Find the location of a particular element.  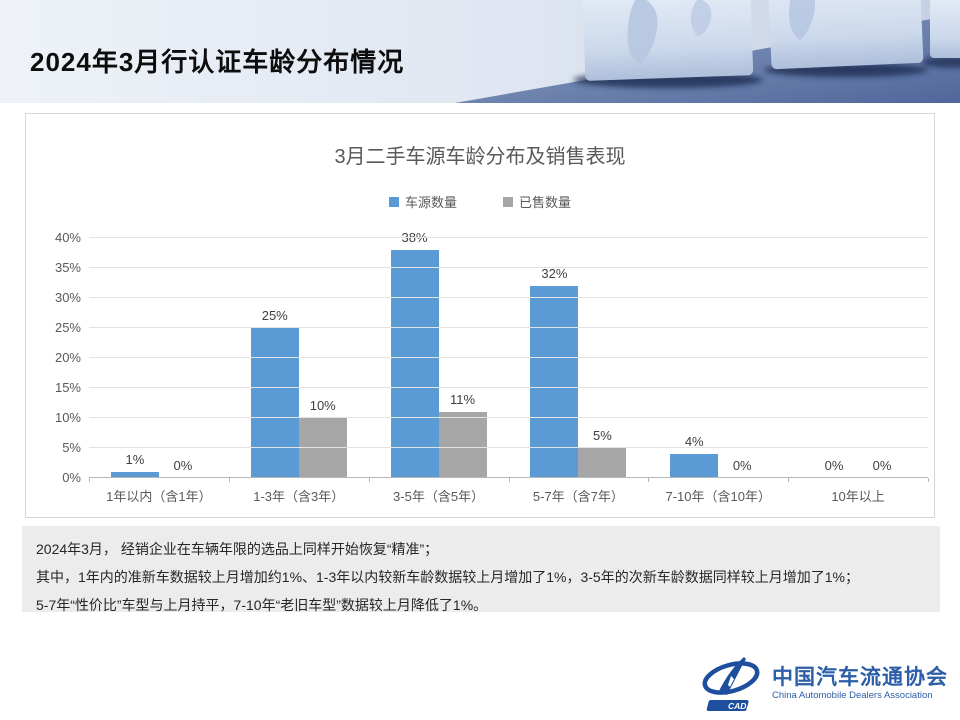

header-banner: 2024年3月行认证车龄分布情况 is located at coordinates (480, 51).